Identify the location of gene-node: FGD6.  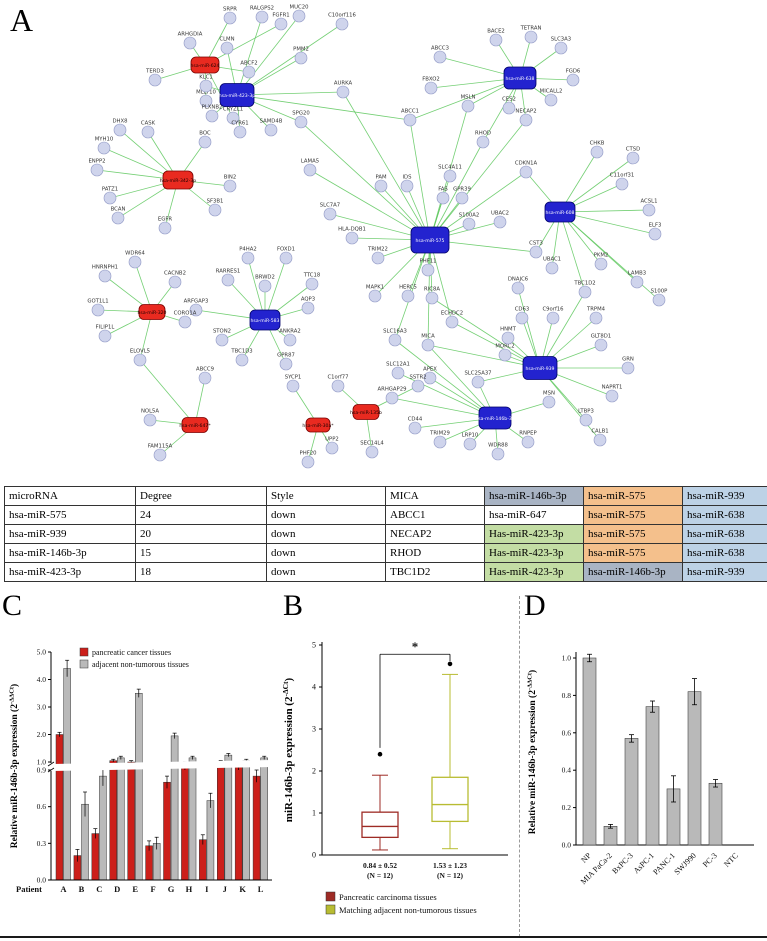
(573, 78).